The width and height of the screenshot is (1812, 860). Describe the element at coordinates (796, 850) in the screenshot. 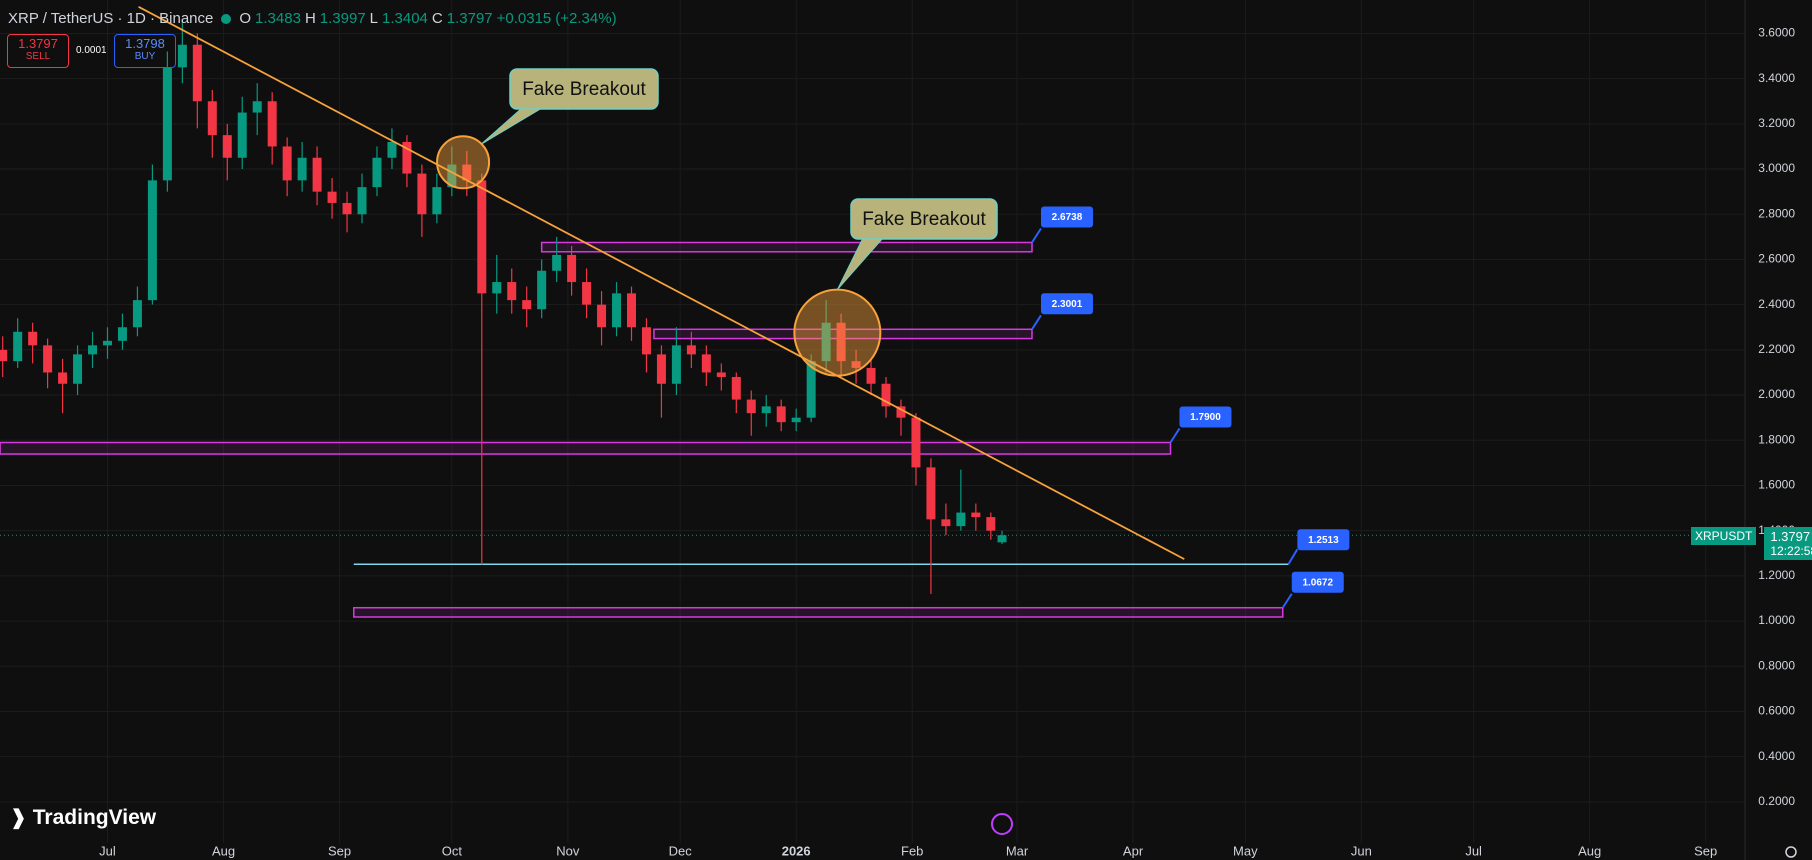

I see `x-tick-label: 2026` at that location.